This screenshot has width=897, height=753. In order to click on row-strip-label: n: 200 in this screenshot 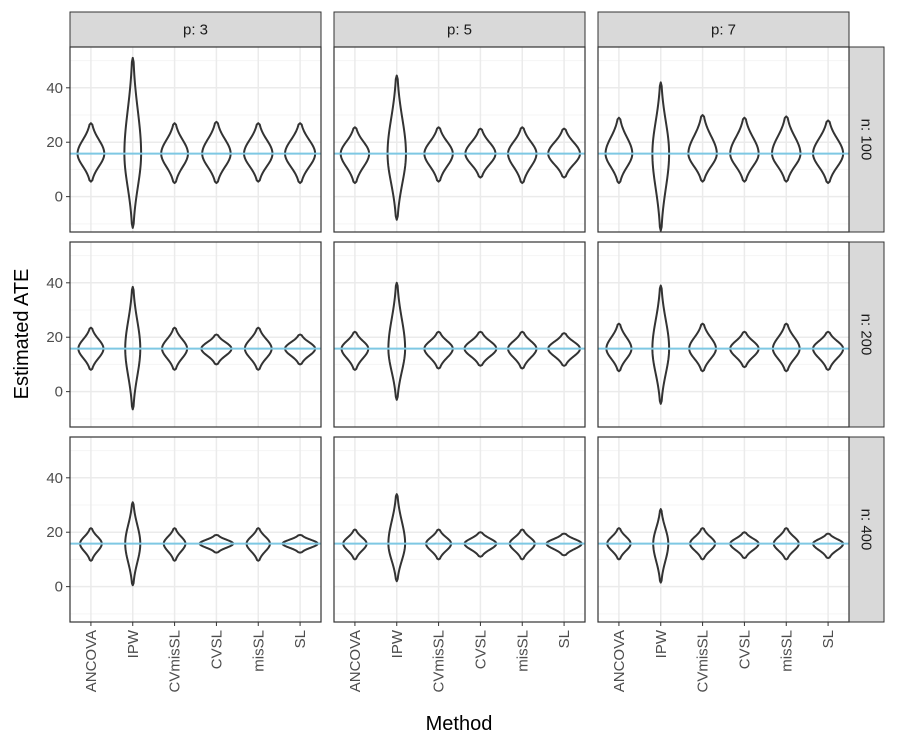, I will do `click(866, 335)`.